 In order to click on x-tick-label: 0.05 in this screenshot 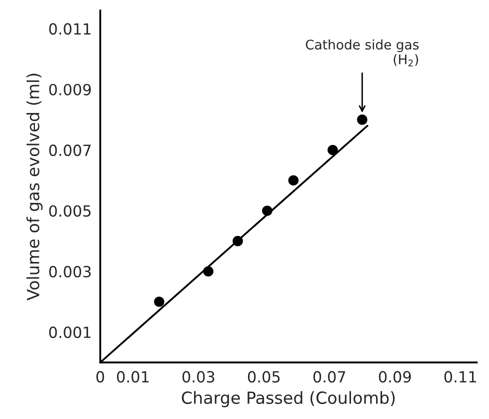, I will do `click(264, 377)`.